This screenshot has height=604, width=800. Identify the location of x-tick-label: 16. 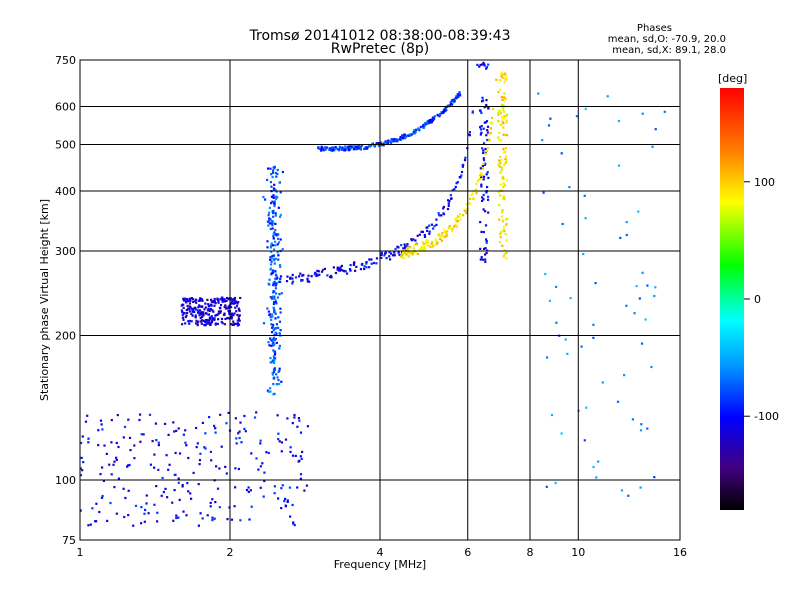
(680, 552).